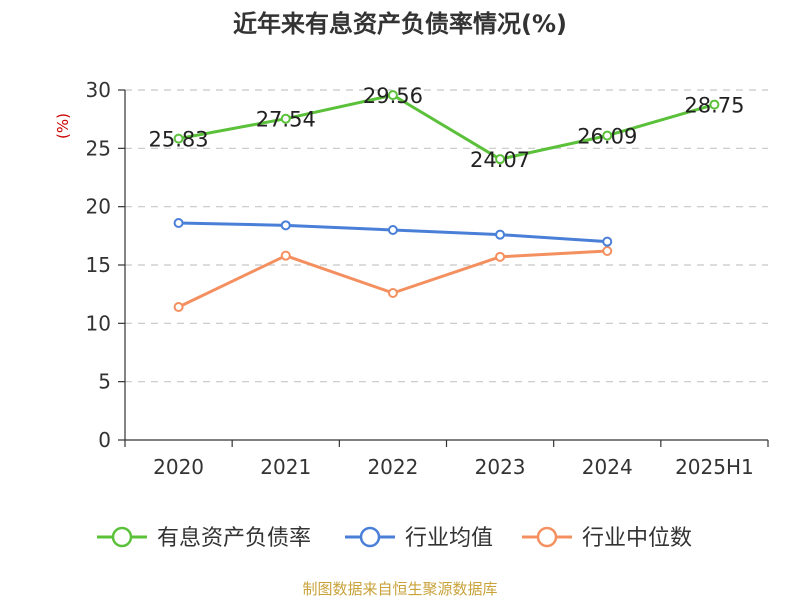 This screenshot has height=600, width=800. What do you see at coordinates (399, 589) in the screenshot?
I see `source-note: 制图数据来自恒生聚源数据库` at bounding box center [399, 589].